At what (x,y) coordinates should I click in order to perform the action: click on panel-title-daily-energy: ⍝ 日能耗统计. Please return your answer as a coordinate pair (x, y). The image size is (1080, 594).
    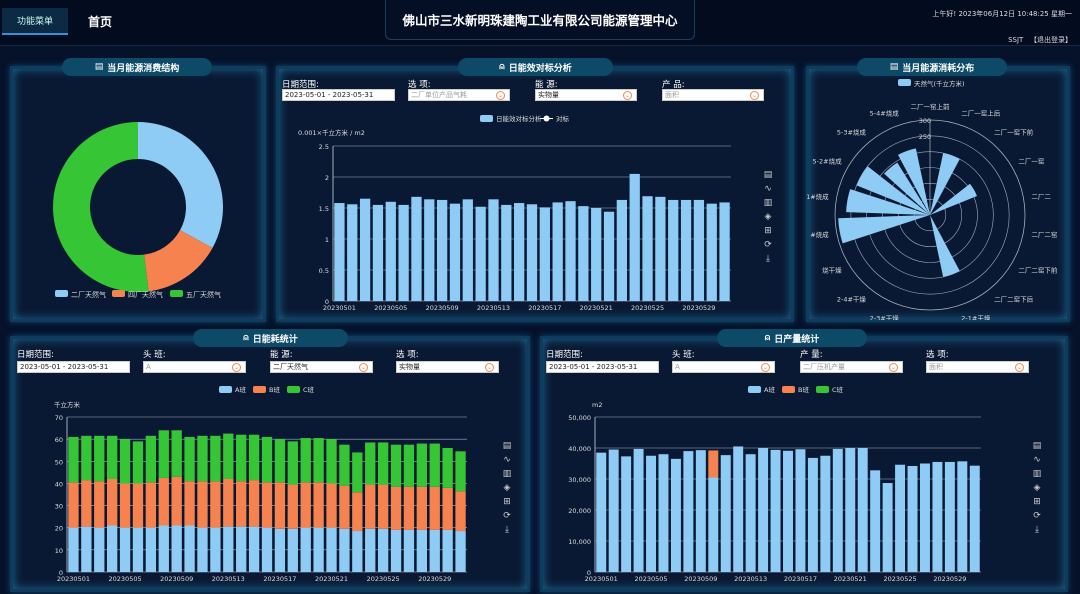
    Looking at the image, I should click on (270, 338).